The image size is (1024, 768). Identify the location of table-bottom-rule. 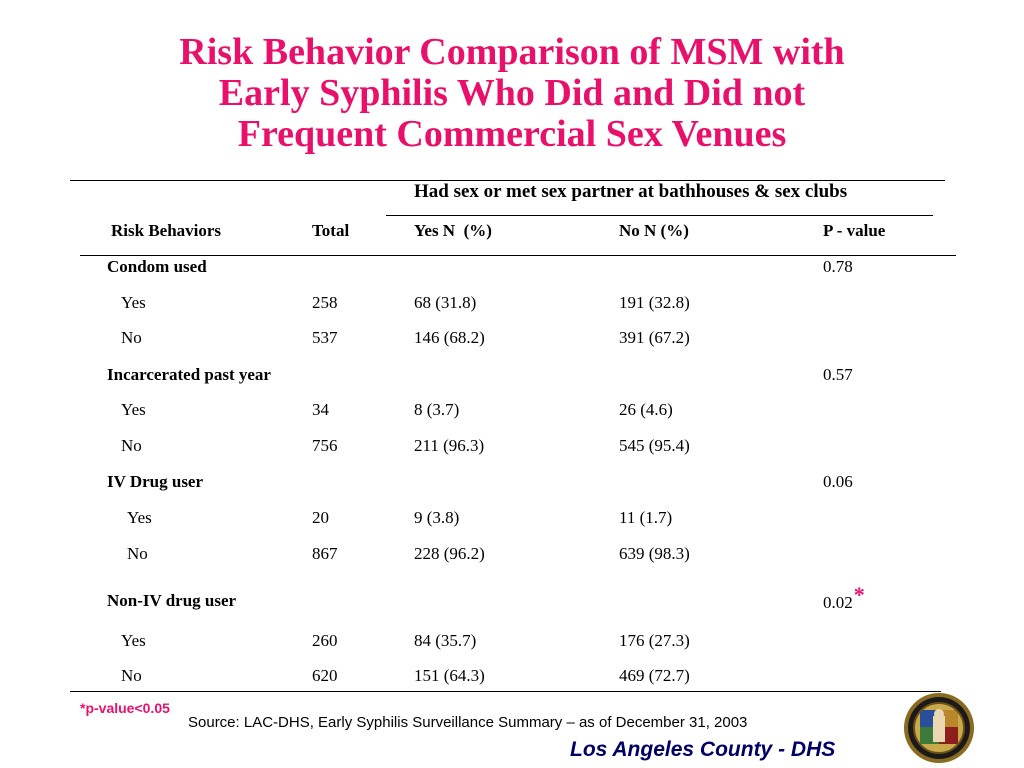
(505, 691).